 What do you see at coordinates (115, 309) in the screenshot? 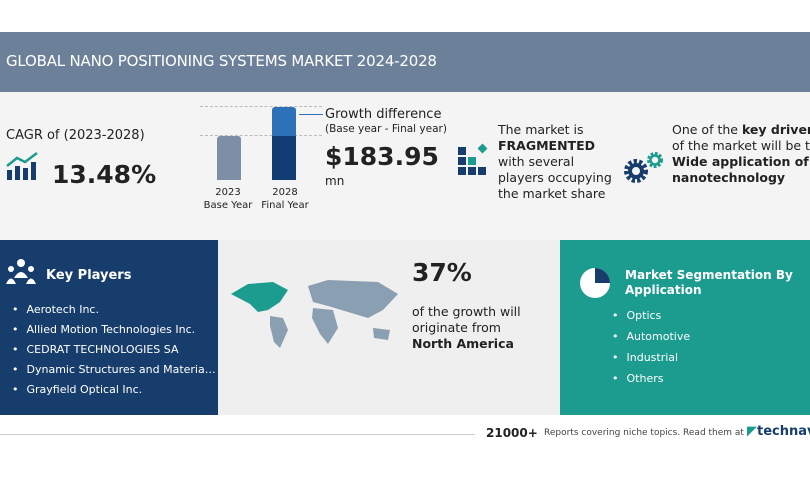
I see `list-item: Aerotech Inc.` at bounding box center [115, 309].